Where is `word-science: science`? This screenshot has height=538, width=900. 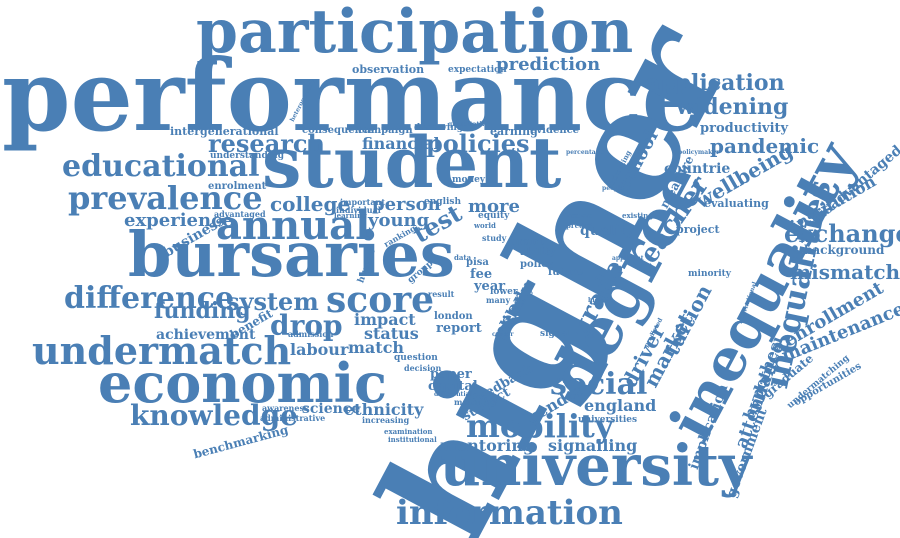
word-science: science is located at coordinates (331, 409).